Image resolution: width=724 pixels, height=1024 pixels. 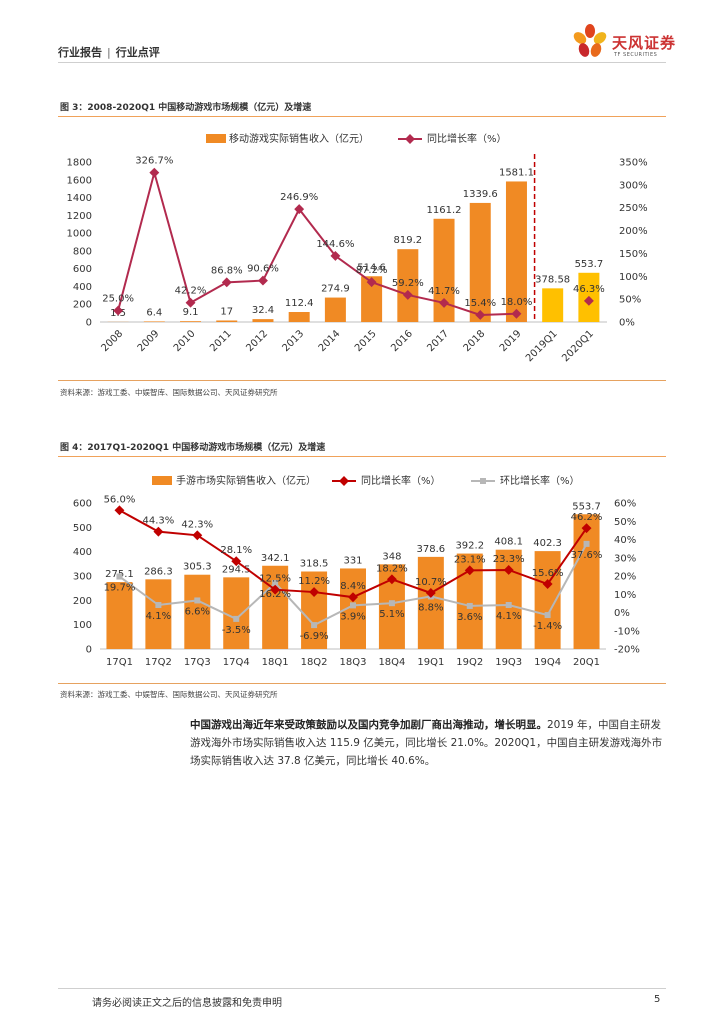 What do you see at coordinates (657, 999) in the screenshot?
I see `page-number: 5` at bounding box center [657, 999].